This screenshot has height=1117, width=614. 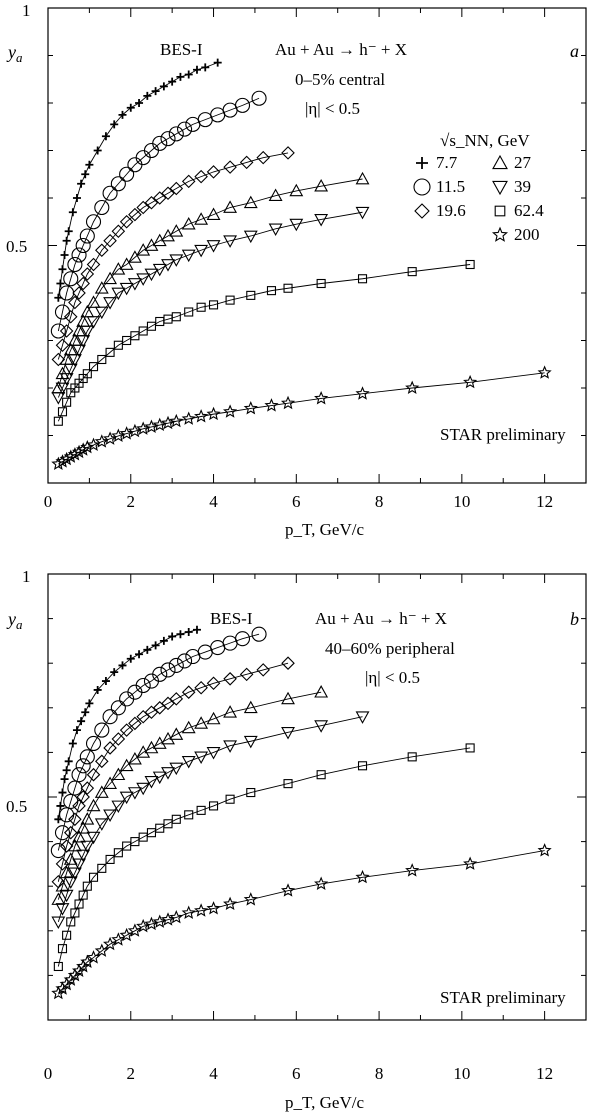 What do you see at coordinates (390, 648) in the screenshot?
I see `title-centrality-b: 40–60% peripheral` at bounding box center [390, 648].